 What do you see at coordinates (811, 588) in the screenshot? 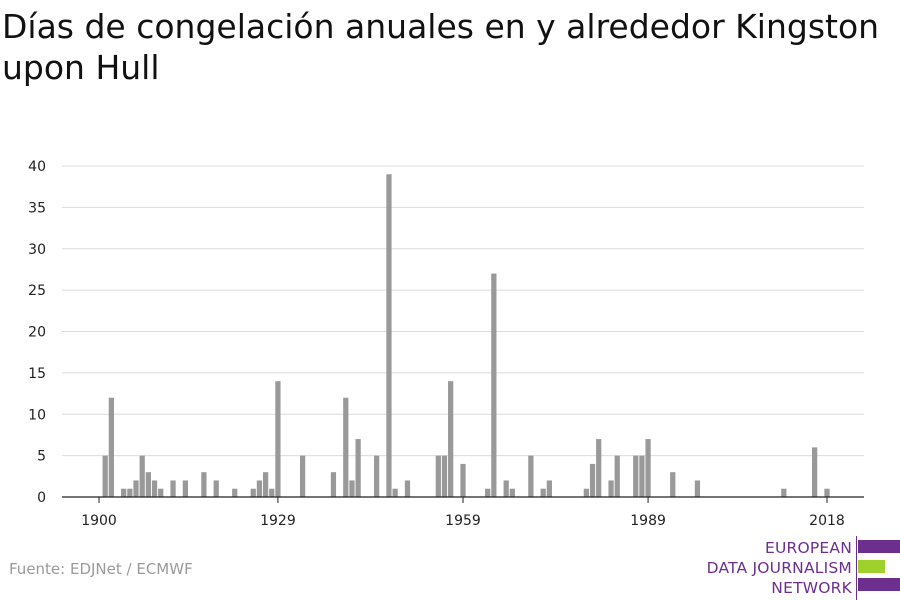
I see `logo-line-3: NETWORK` at bounding box center [811, 588].